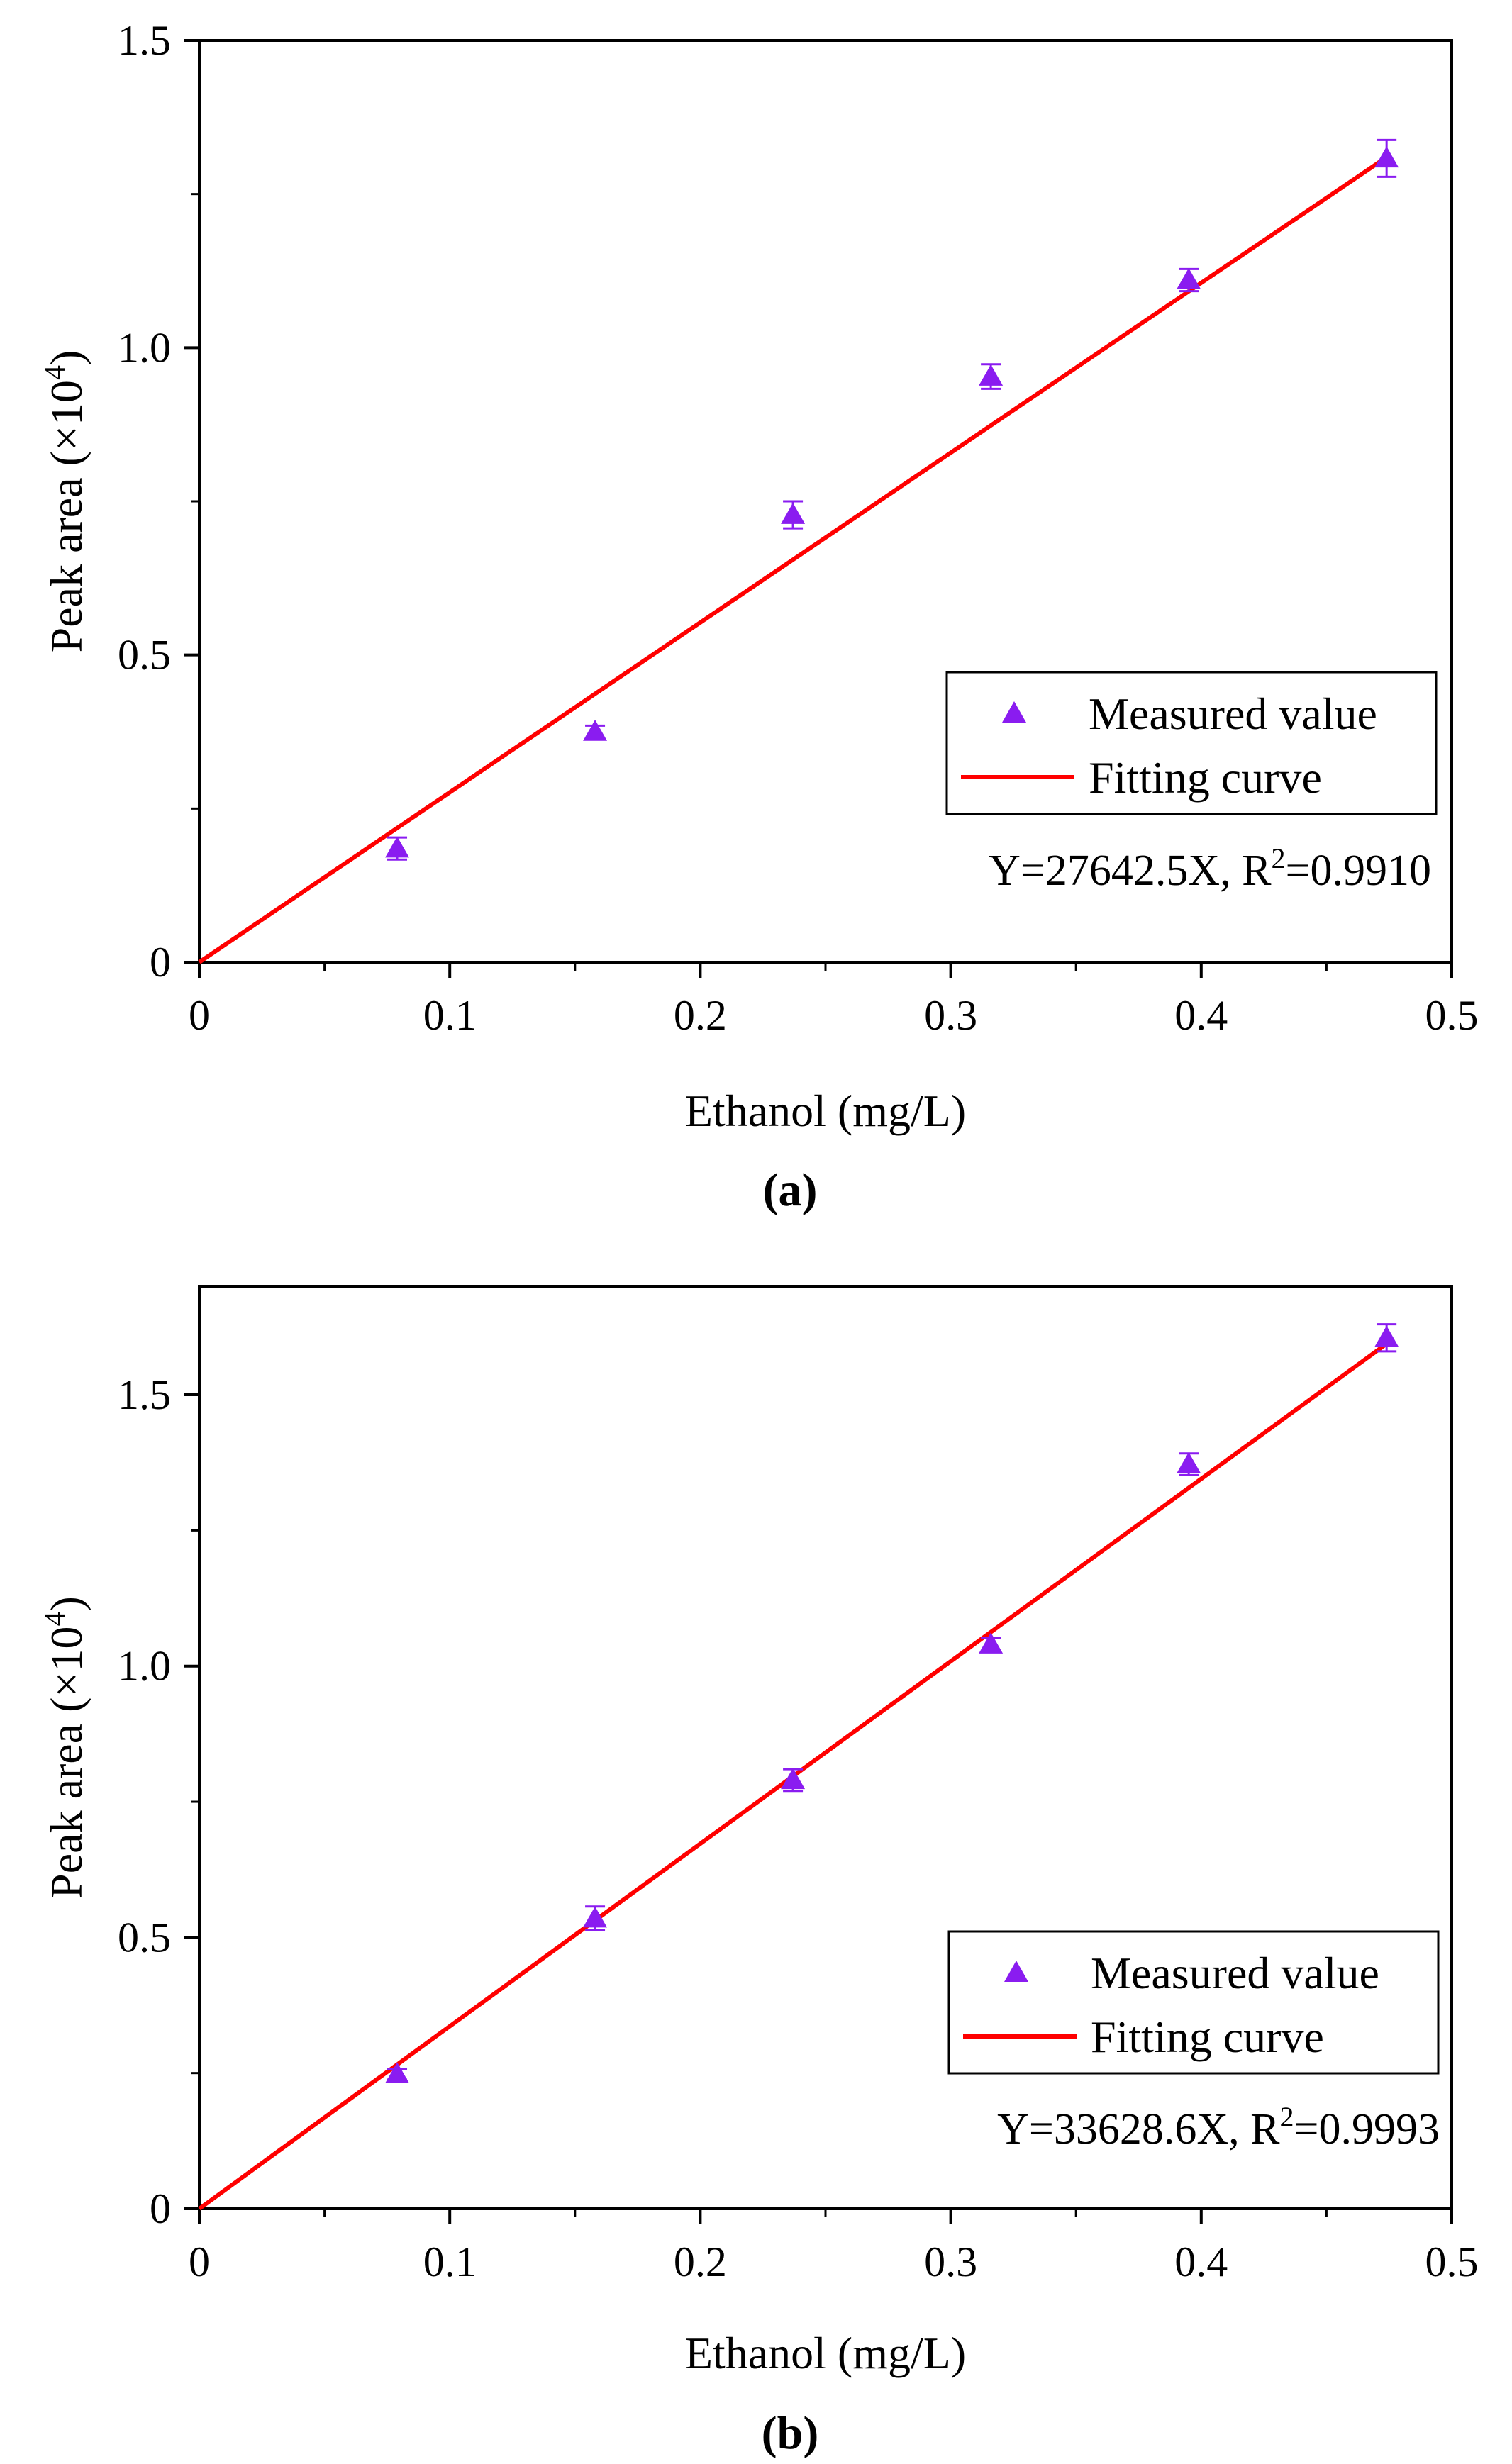  What do you see at coordinates (1358, 871) in the screenshot?
I see `equation-tail: =0.9910` at bounding box center [1358, 871].